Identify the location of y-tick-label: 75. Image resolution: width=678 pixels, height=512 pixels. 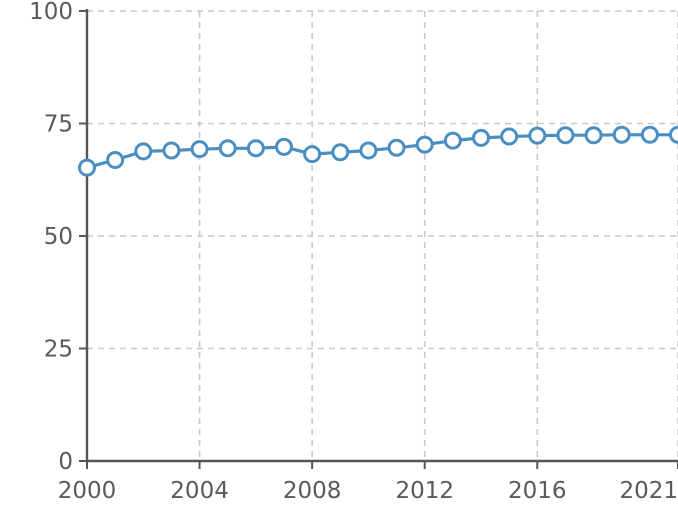
(58, 125).